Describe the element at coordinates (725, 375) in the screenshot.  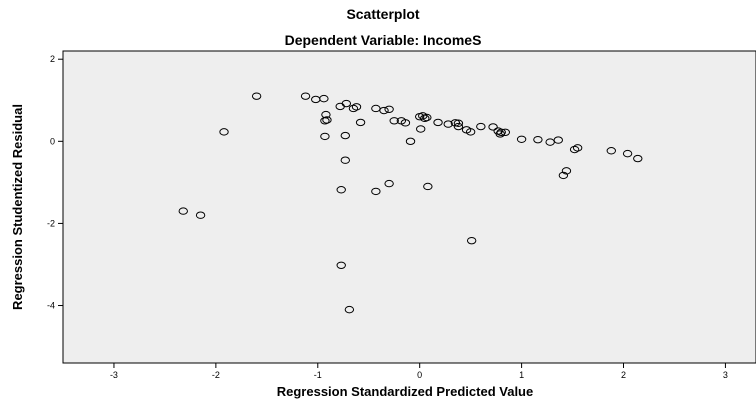
I see `x-tick-label: 3` at that location.